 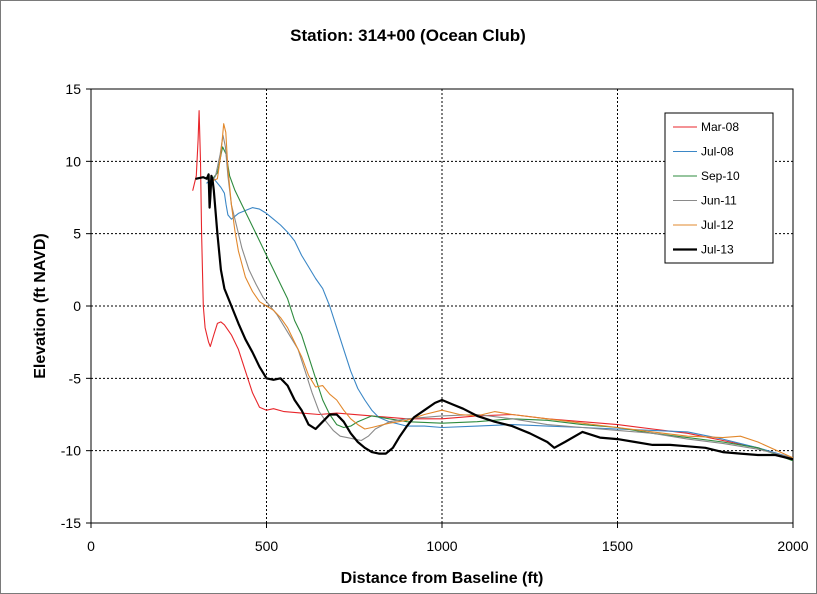 I want to click on chart-title: Station: 314+00 (Ocean Club), so click(x=408, y=35).